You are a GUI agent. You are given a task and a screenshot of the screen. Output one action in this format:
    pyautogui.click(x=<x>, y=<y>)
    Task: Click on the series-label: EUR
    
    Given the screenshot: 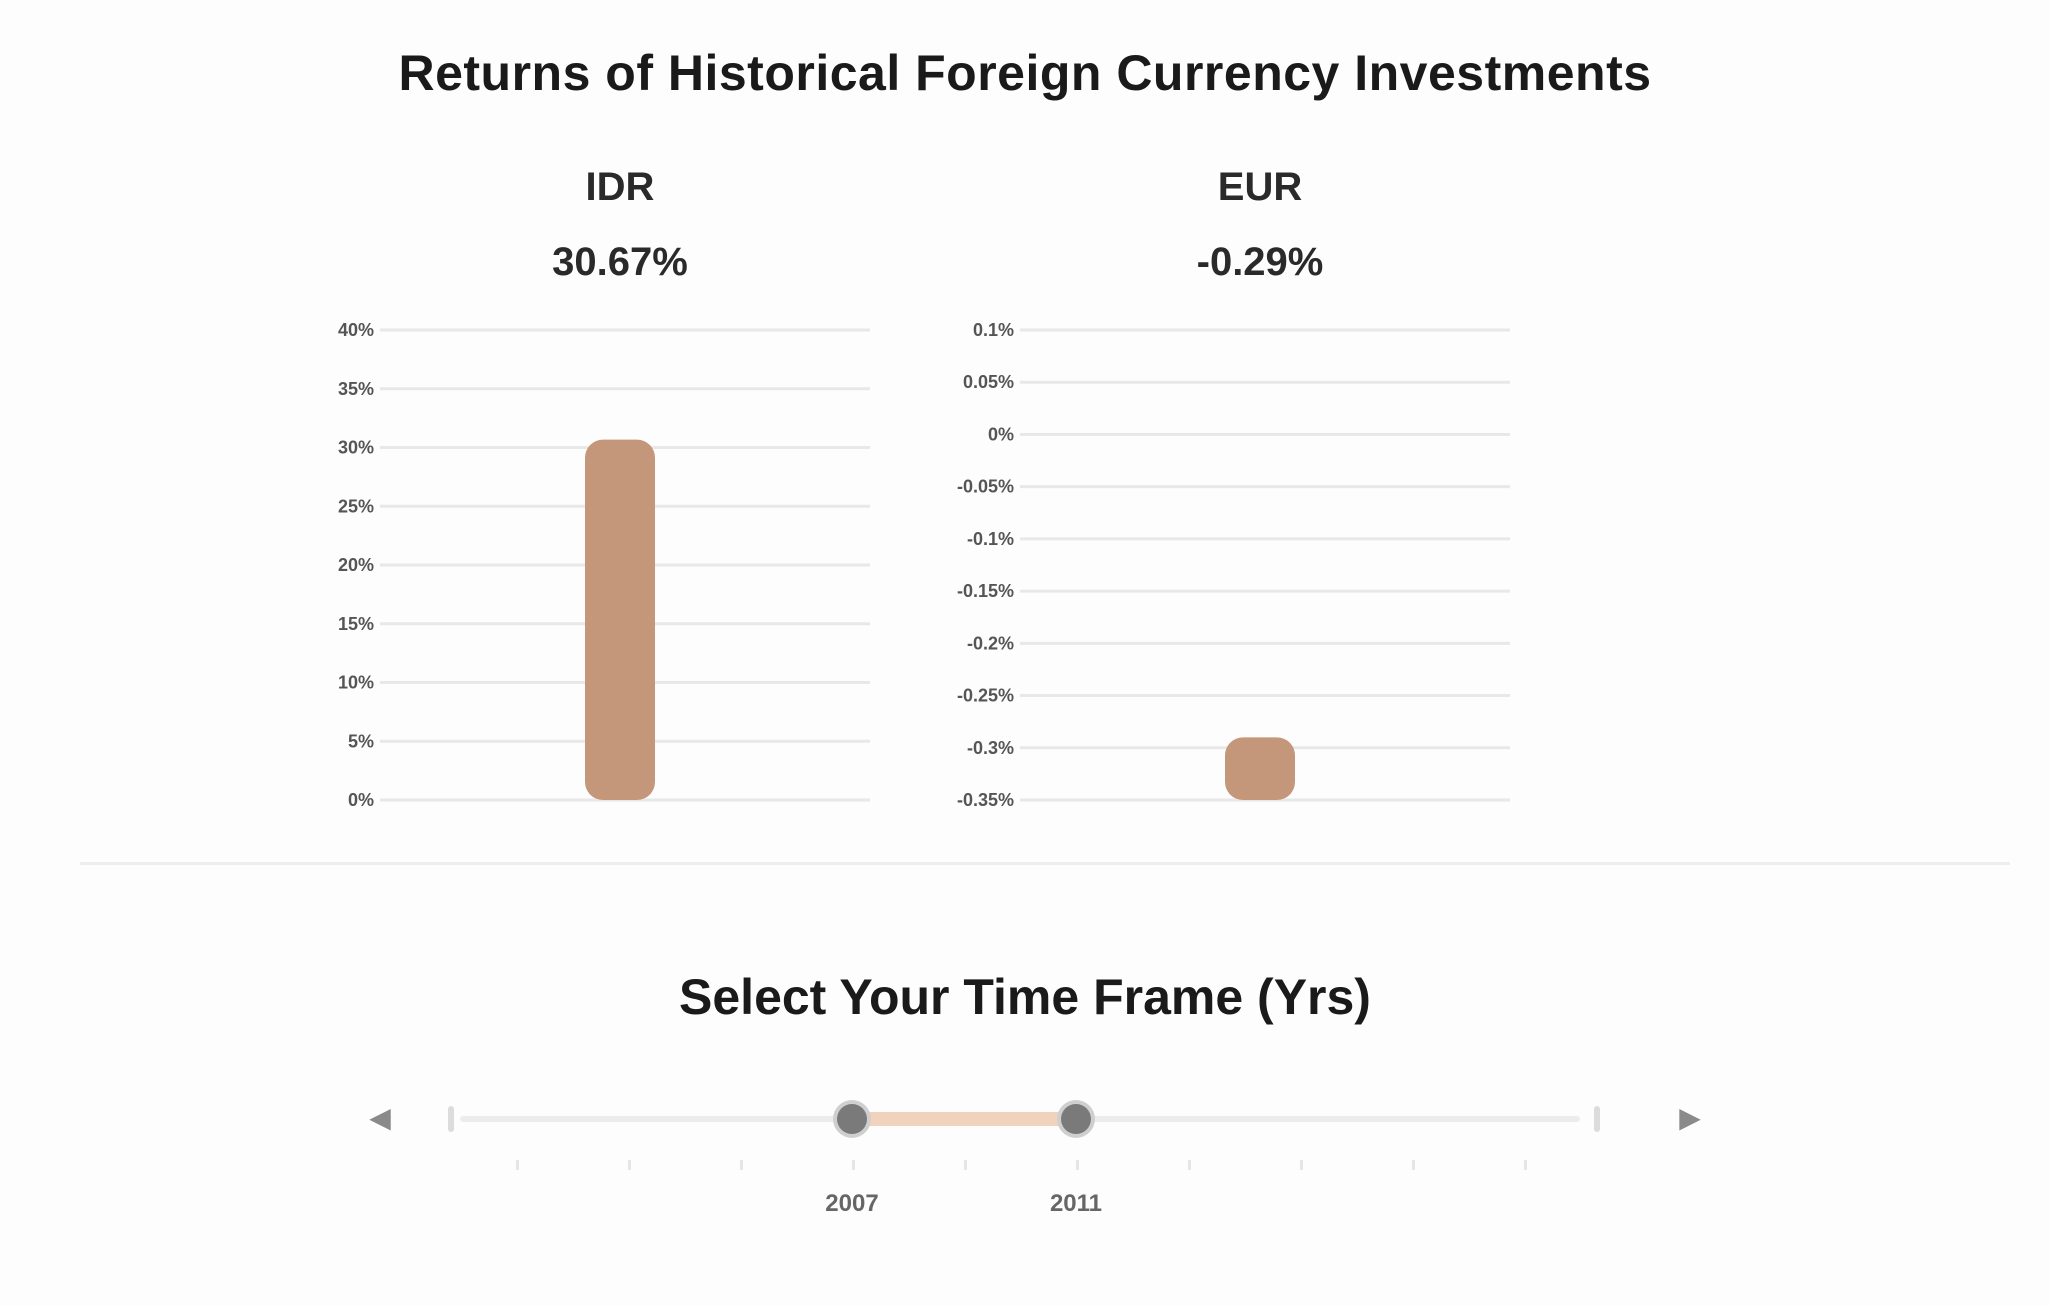 What is the action you would take?
    pyautogui.click(x=1260, y=187)
    